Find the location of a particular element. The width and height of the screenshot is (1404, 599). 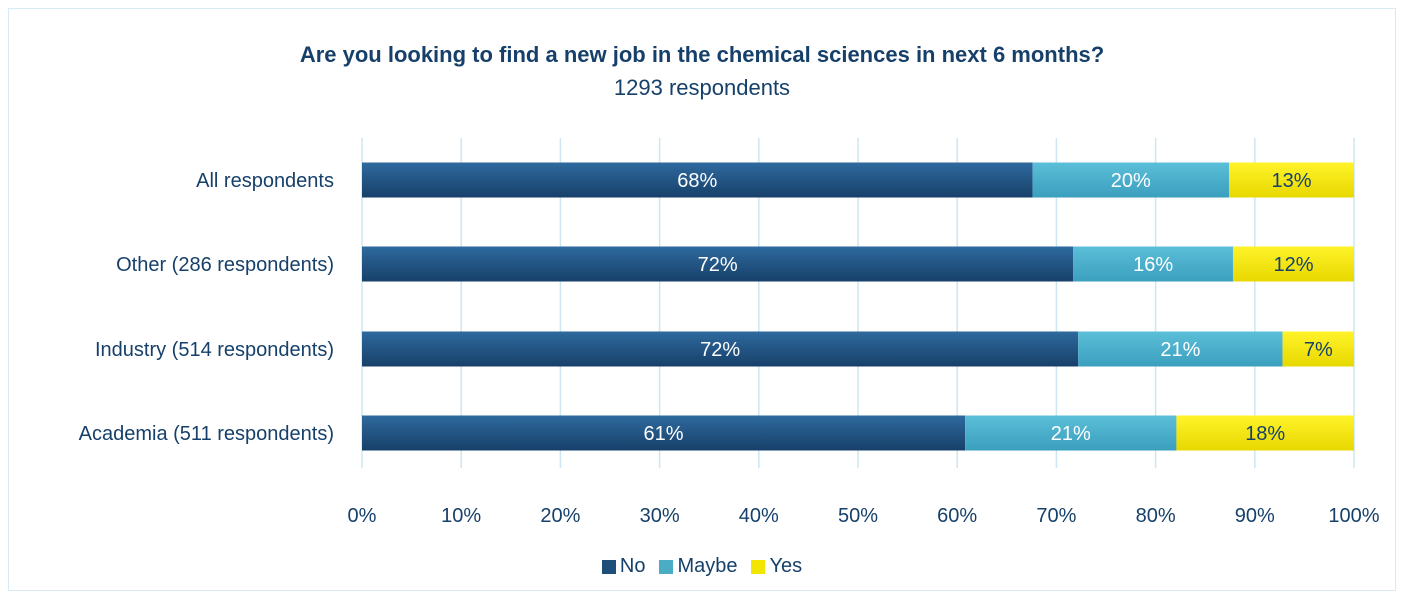

data-label-maybe: 20% is located at coordinates (1131, 181).